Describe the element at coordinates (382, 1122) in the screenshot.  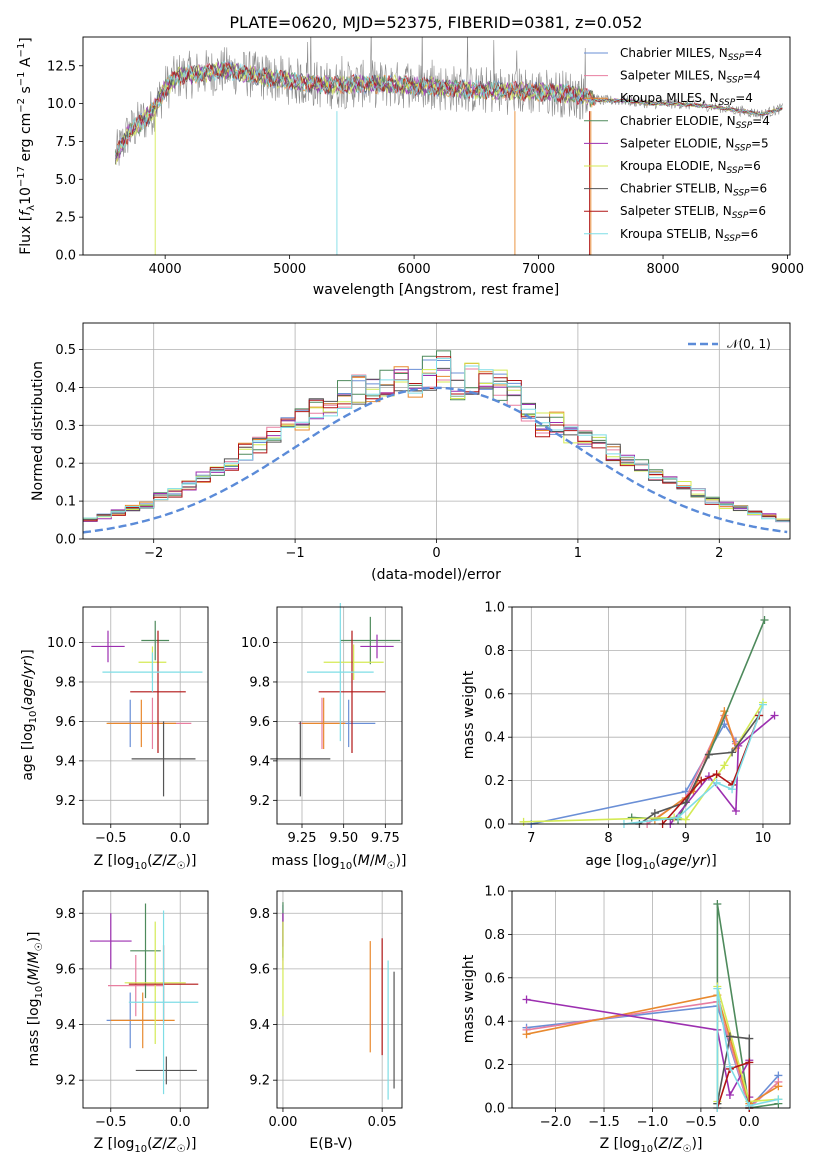
I see `x-tick-label: 0.05` at that location.